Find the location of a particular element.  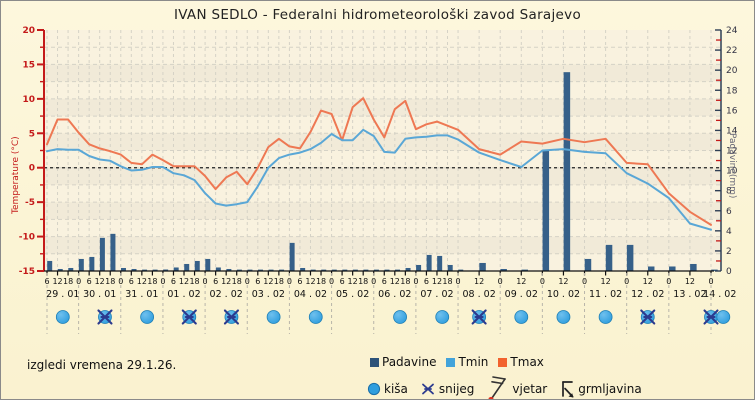

legend-item-snijeg: snijeg is located at coordinates (447, 388).